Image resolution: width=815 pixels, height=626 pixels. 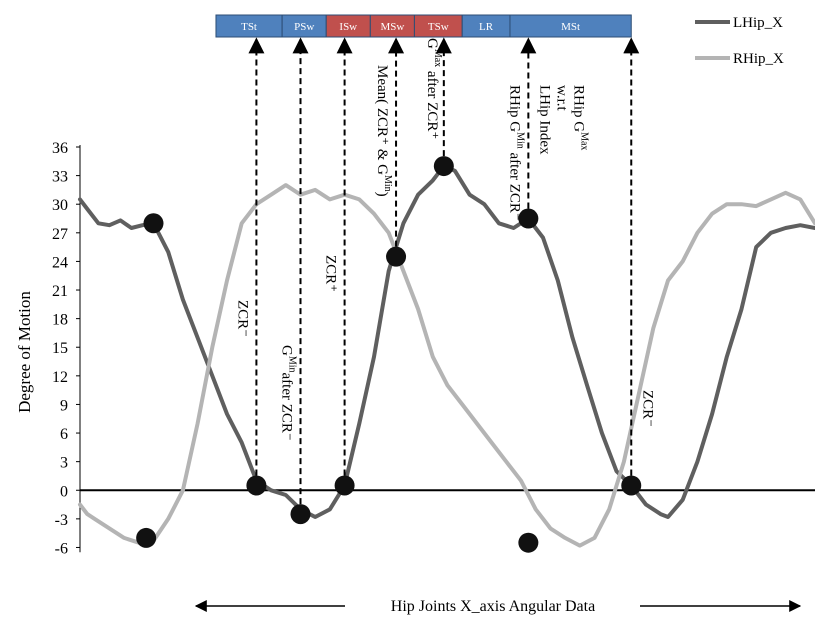 What do you see at coordinates (61, 520) in the screenshot?
I see `y-tick-label: -3` at bounding box center [61, 520].